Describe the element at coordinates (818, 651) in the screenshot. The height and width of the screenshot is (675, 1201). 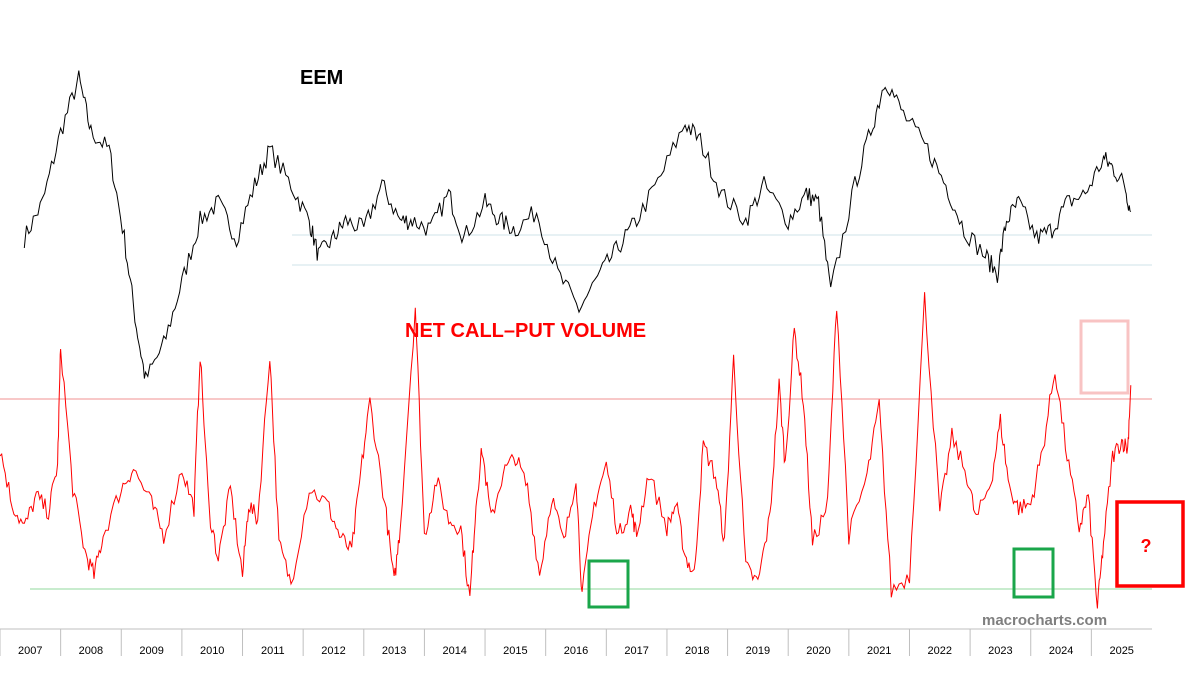
I see `x-tick-label: 2020` at that location.